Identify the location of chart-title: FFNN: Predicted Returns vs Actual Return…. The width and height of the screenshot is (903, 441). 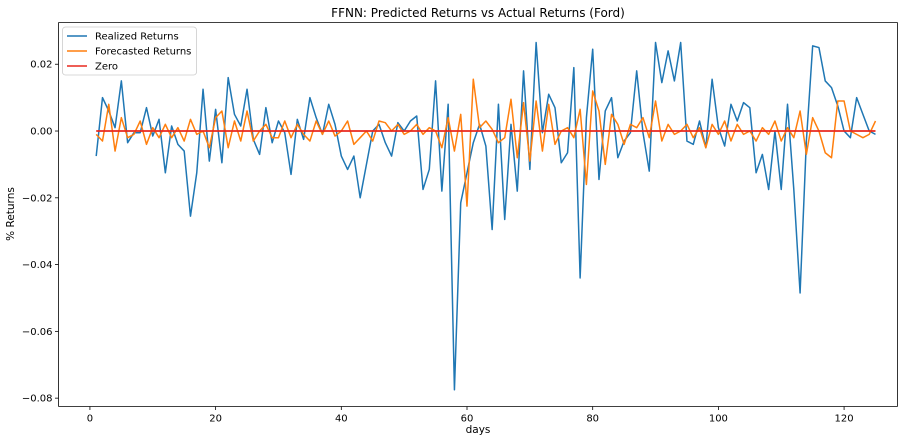
(478, 13).